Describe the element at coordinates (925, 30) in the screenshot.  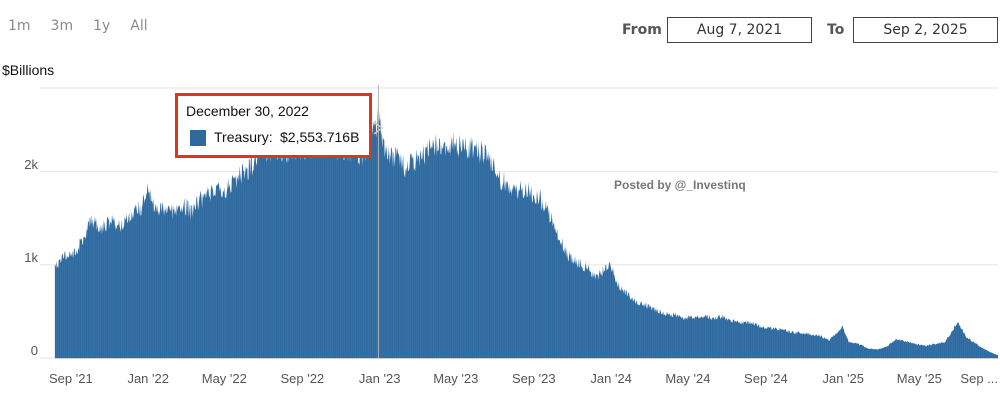
I see `to-date-input: Sep 2, 2025` at that location.